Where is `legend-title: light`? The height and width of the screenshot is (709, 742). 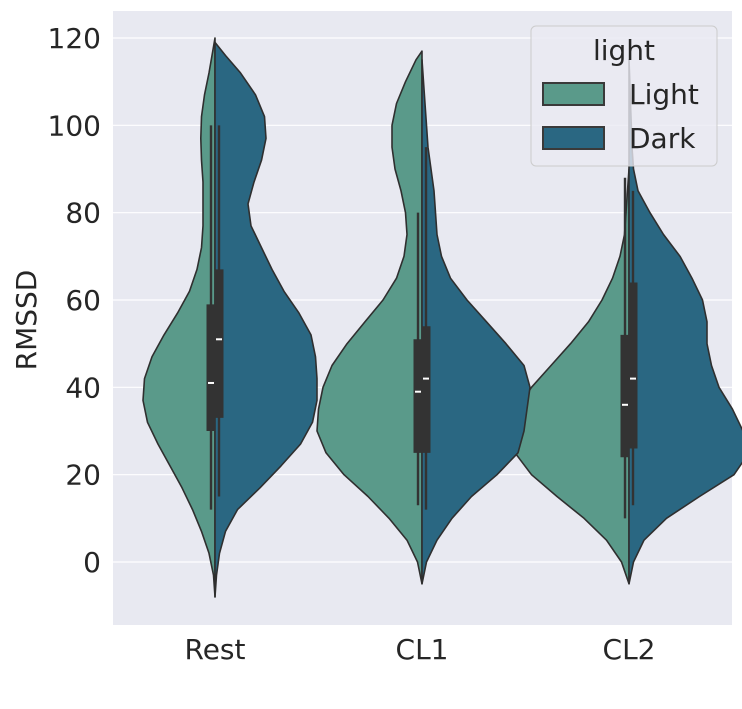
legend-title: light is located at coordinates (624, 50).